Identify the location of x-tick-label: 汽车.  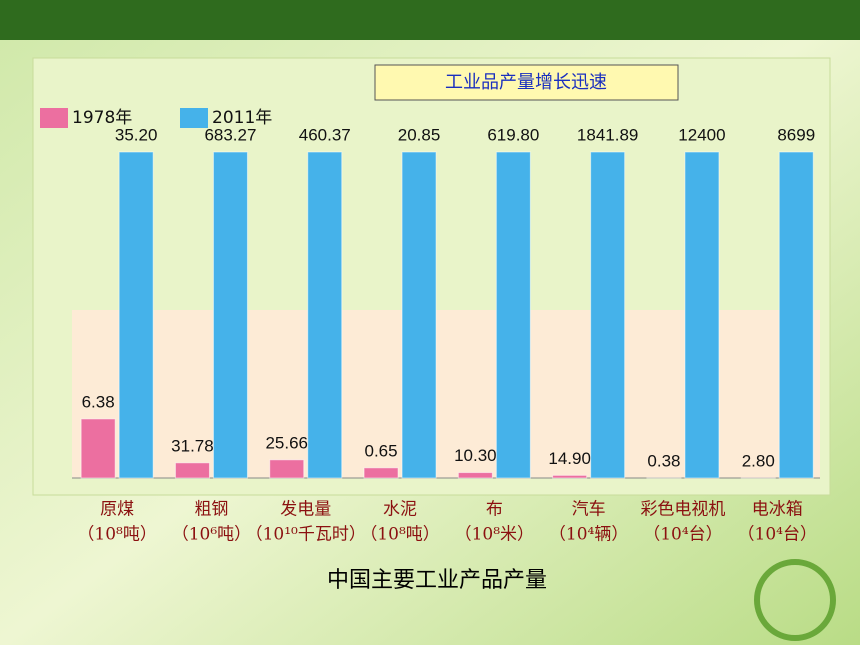
(589, 510).